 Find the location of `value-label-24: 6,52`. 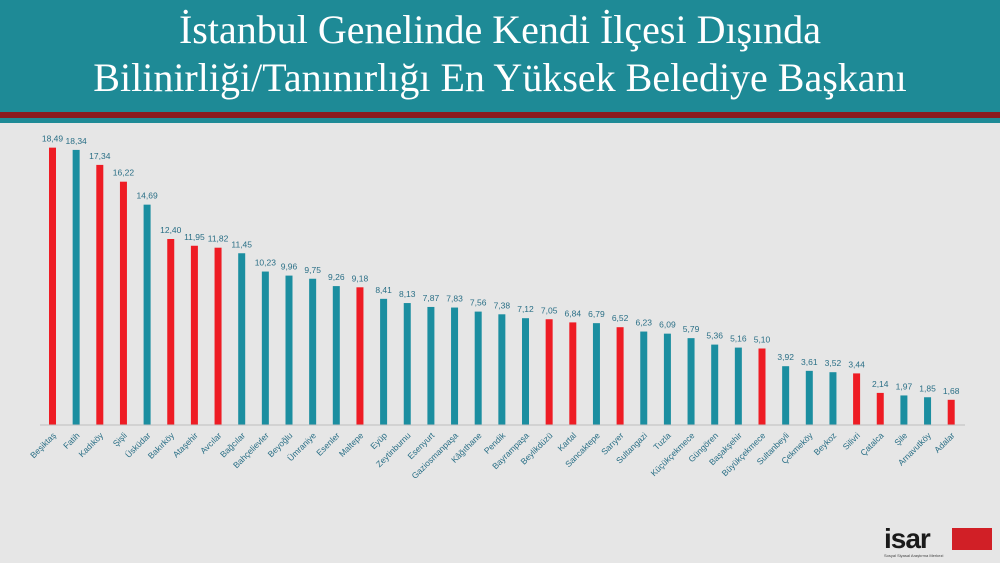

value-label-24: 6,52 is located at coordinates (620, 318).